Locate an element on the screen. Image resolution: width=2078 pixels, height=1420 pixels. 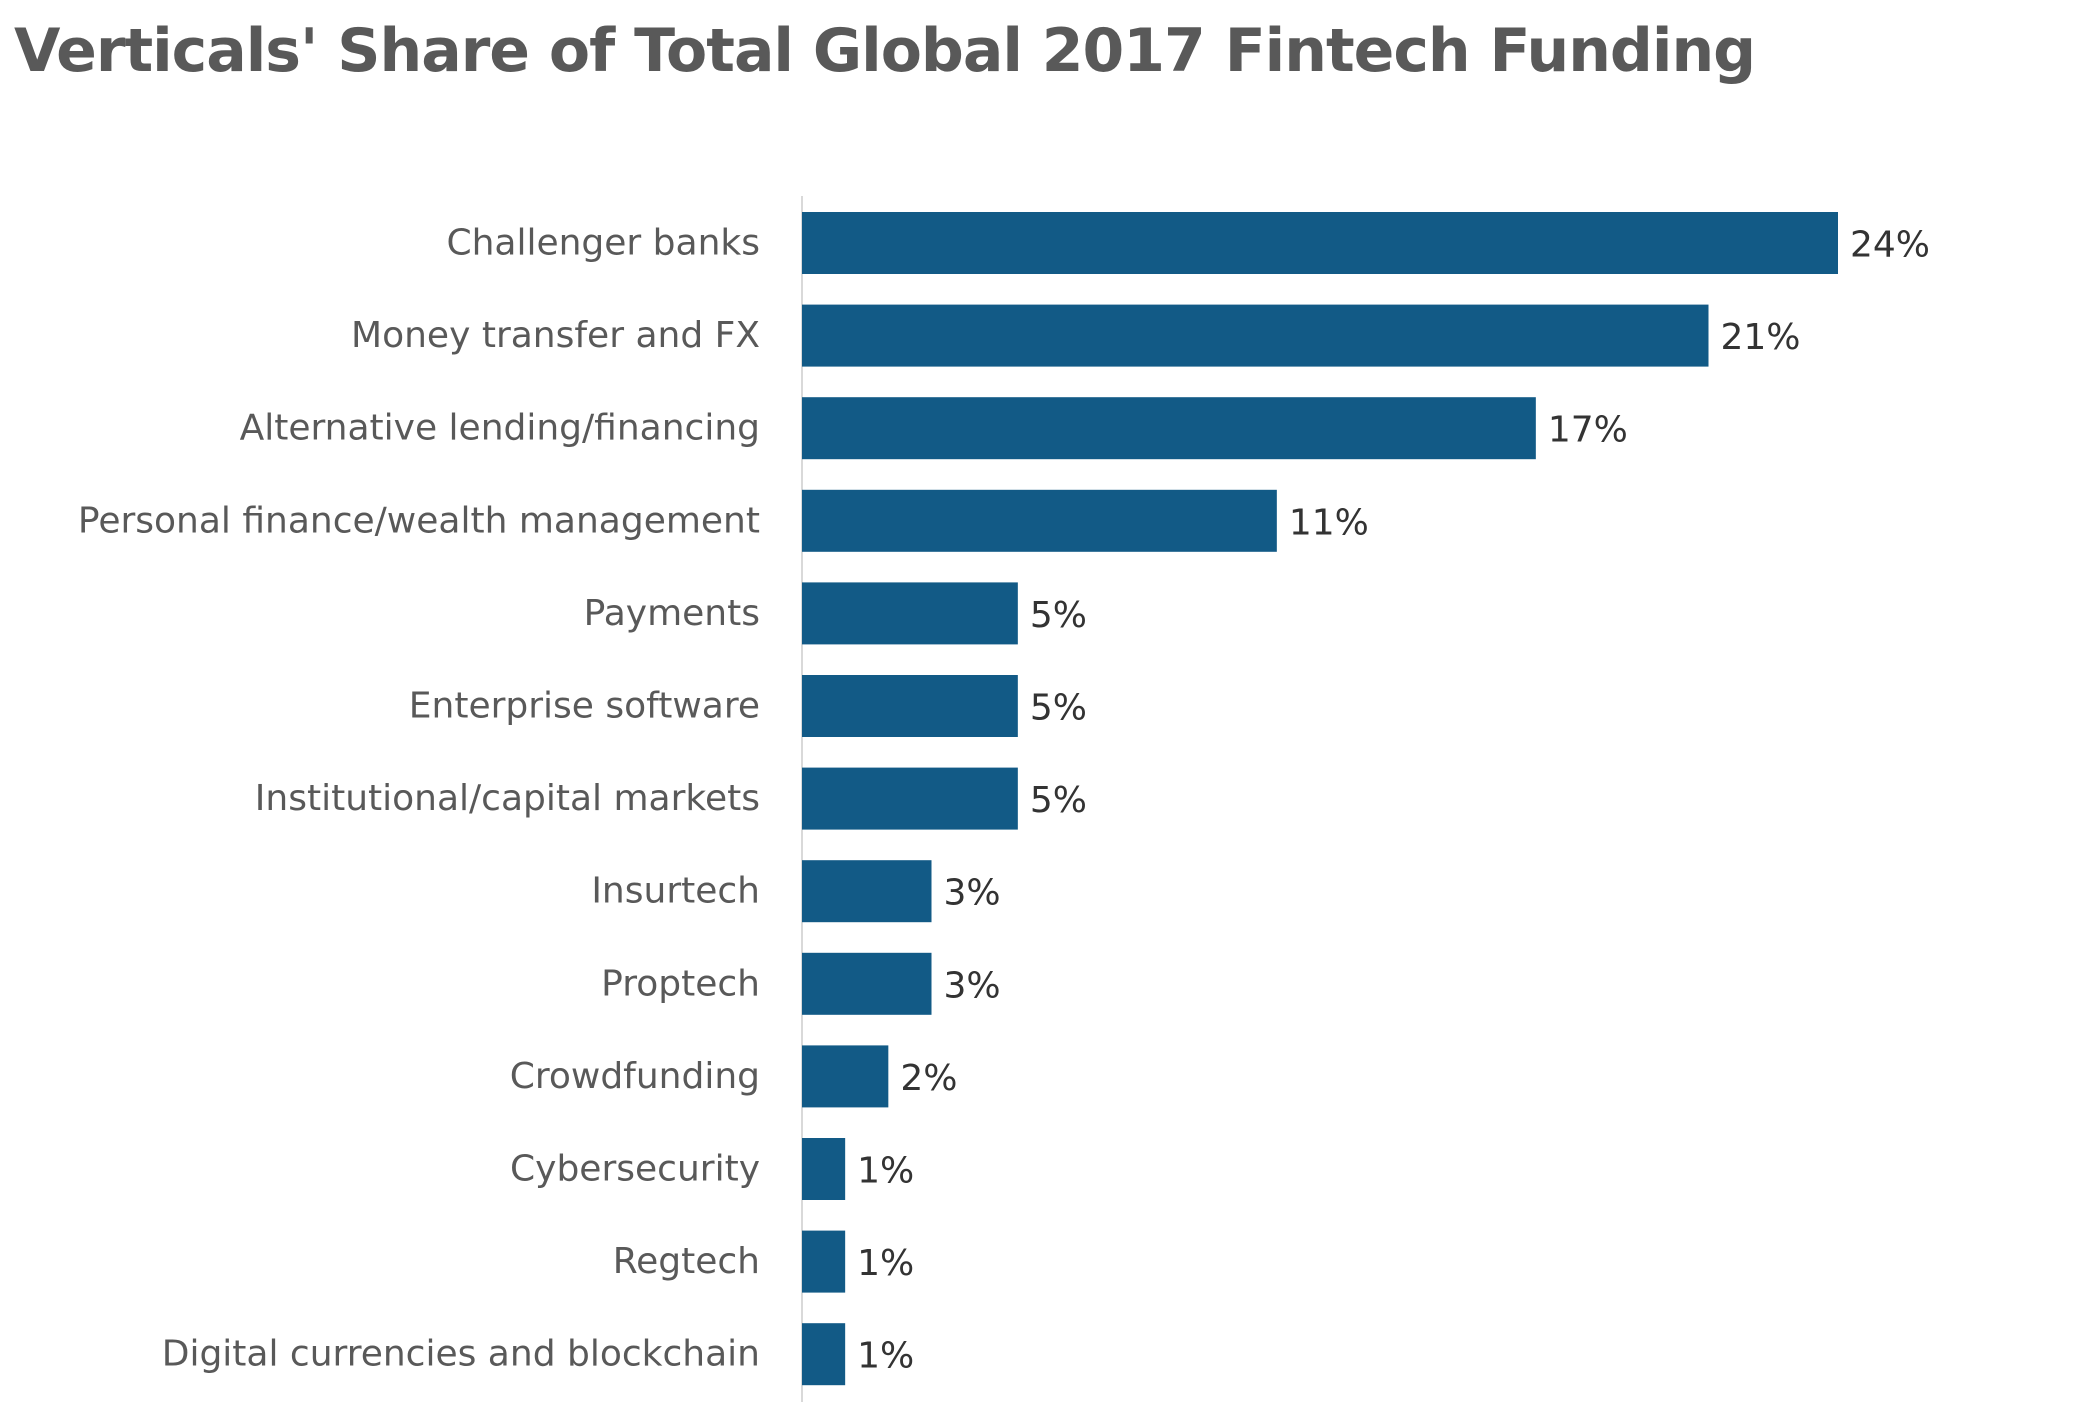
category-label: Digital currencies and blockchain is located at coordinates (461, 1354).